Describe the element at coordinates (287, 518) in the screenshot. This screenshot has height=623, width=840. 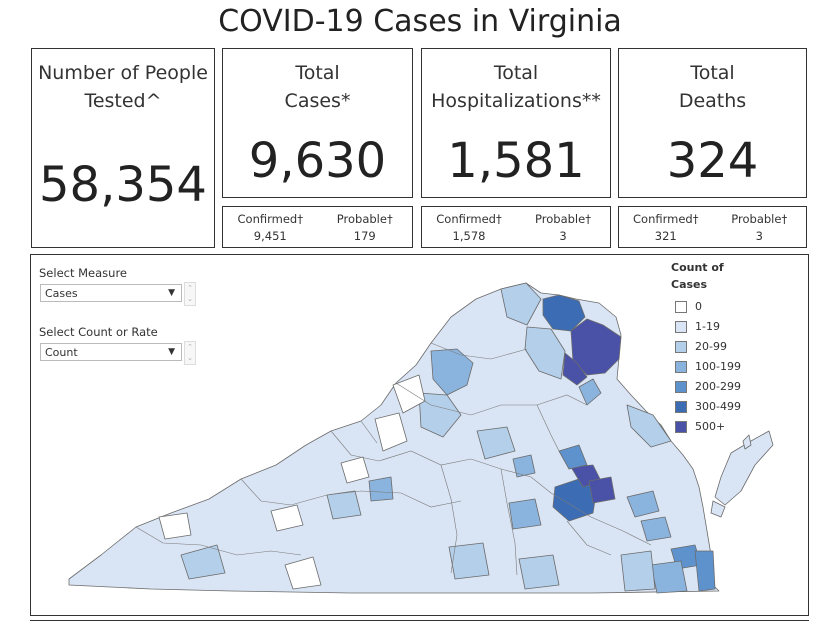
I see `county-bland` at that location.